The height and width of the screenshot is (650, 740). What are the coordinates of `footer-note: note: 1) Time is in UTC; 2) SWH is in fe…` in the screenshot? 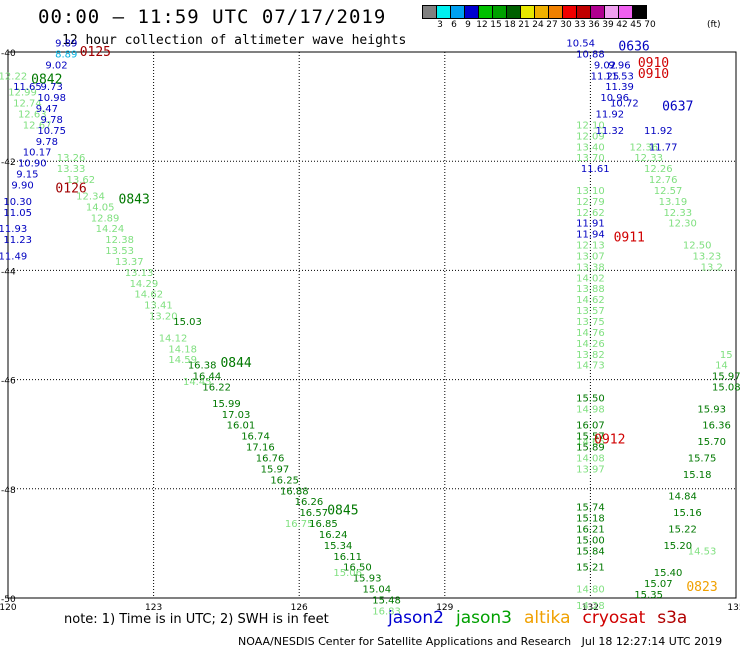 It's located at (196, 619).